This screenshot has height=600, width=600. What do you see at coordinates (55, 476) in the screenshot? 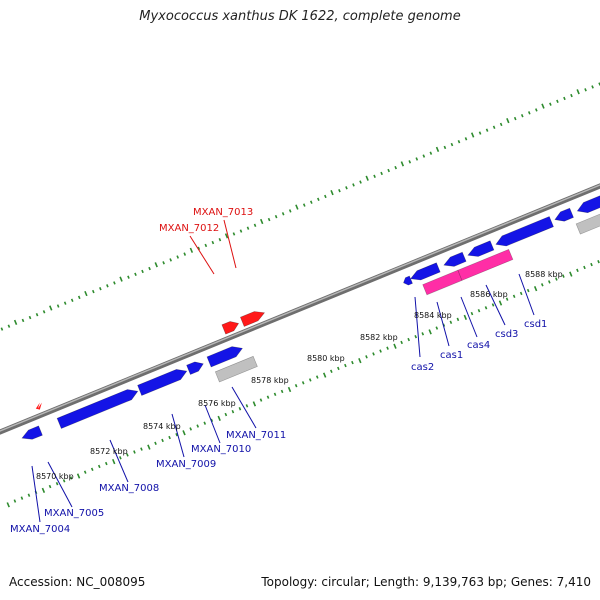
I see `kbp-tick-label: 8570 kbp` at bounding box center [55, 476].